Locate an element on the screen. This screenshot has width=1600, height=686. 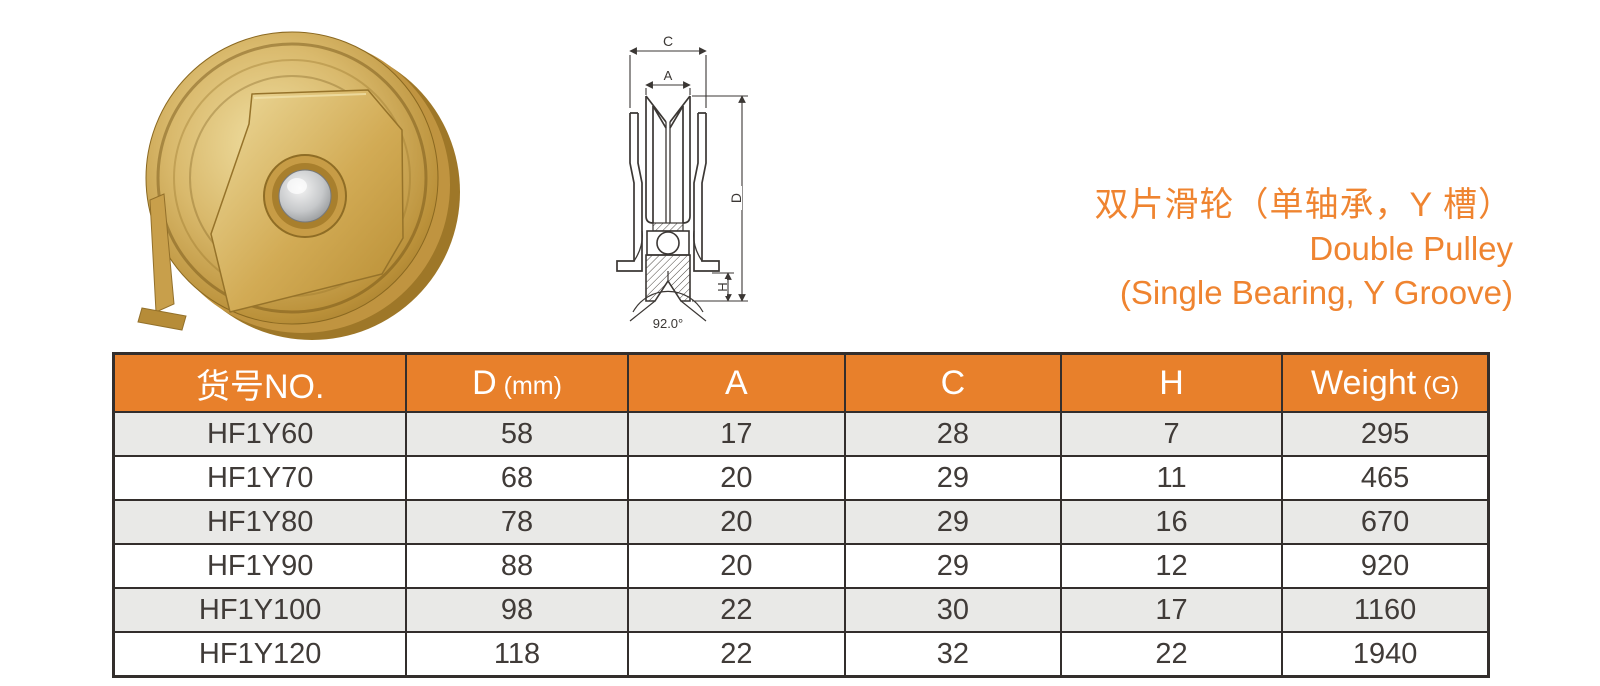
table-cell: HF1Y120 is located at coordinates (260, 654).